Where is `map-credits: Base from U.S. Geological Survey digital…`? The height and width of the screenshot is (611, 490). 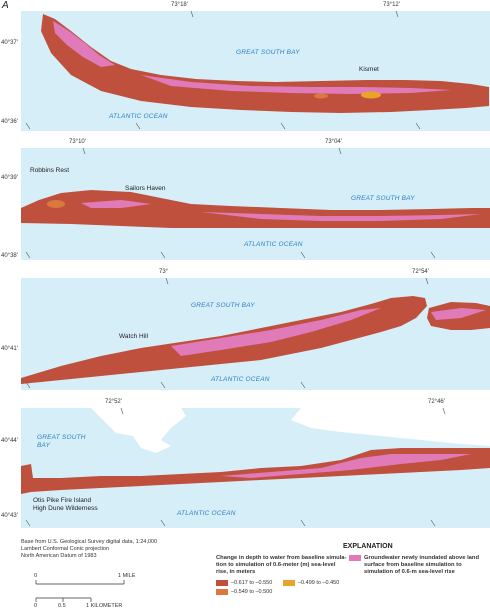
map-credits: Base from U.S. Geological Survey digital… is located at coordinates (89, 549).